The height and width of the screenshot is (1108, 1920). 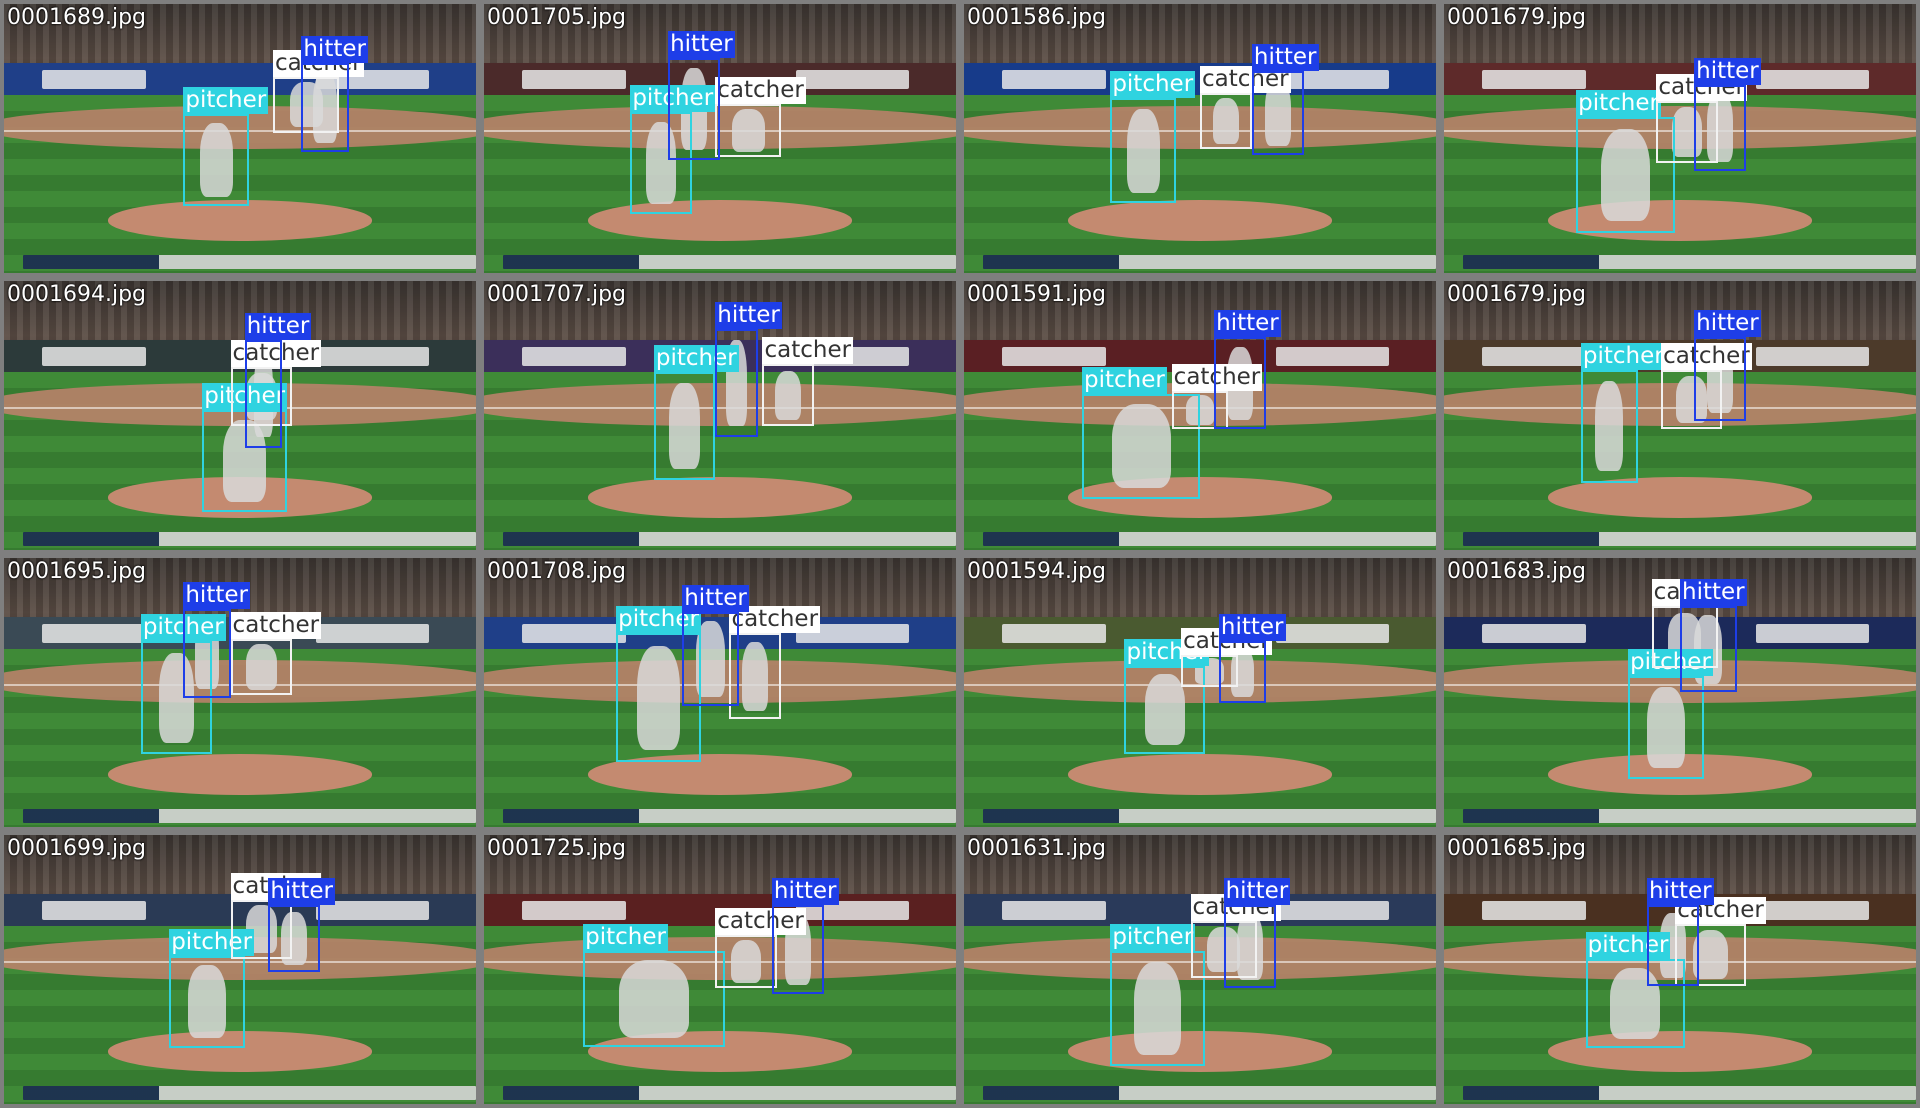 What do you see at coordinates (557, 848) in the screenshot?
I see `tile-filename: 0001725.jpg` at bounding box center [557, 848].